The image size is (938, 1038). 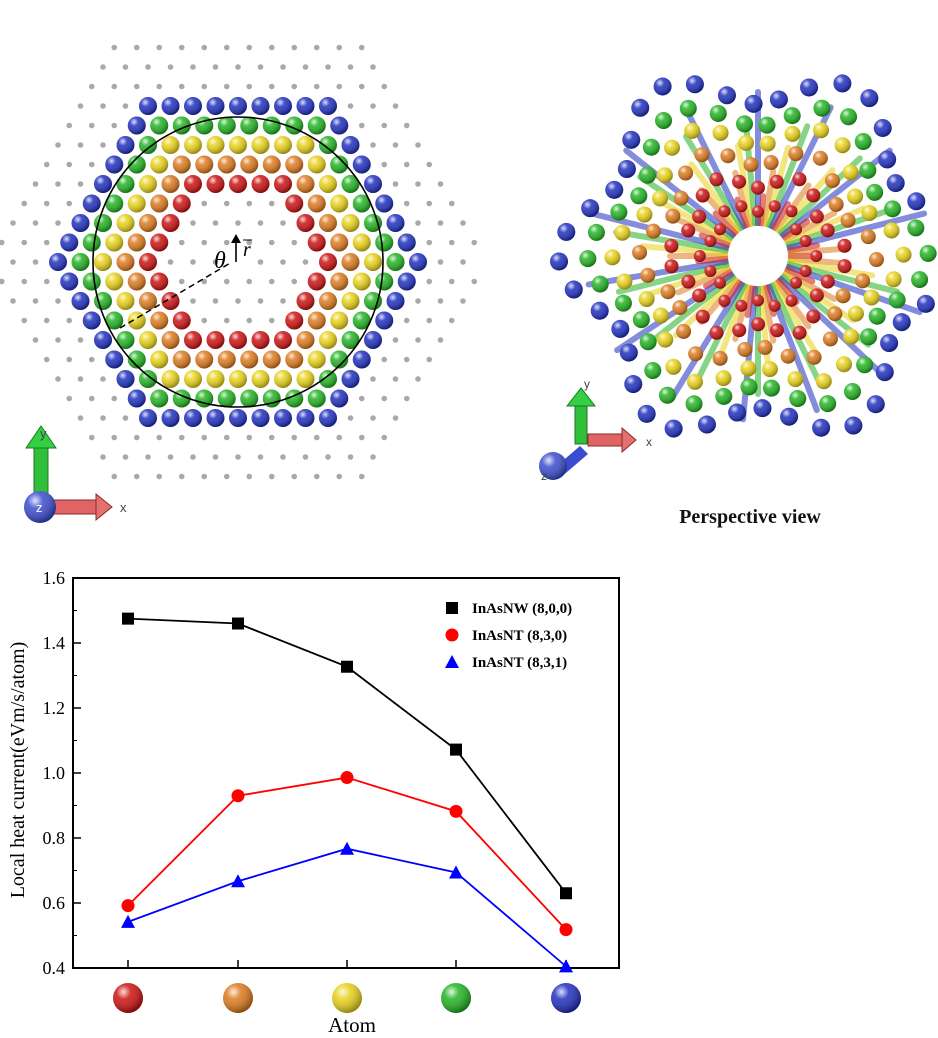 I want to click on y-tick-label: 1.4, so click(x=54, y=643).